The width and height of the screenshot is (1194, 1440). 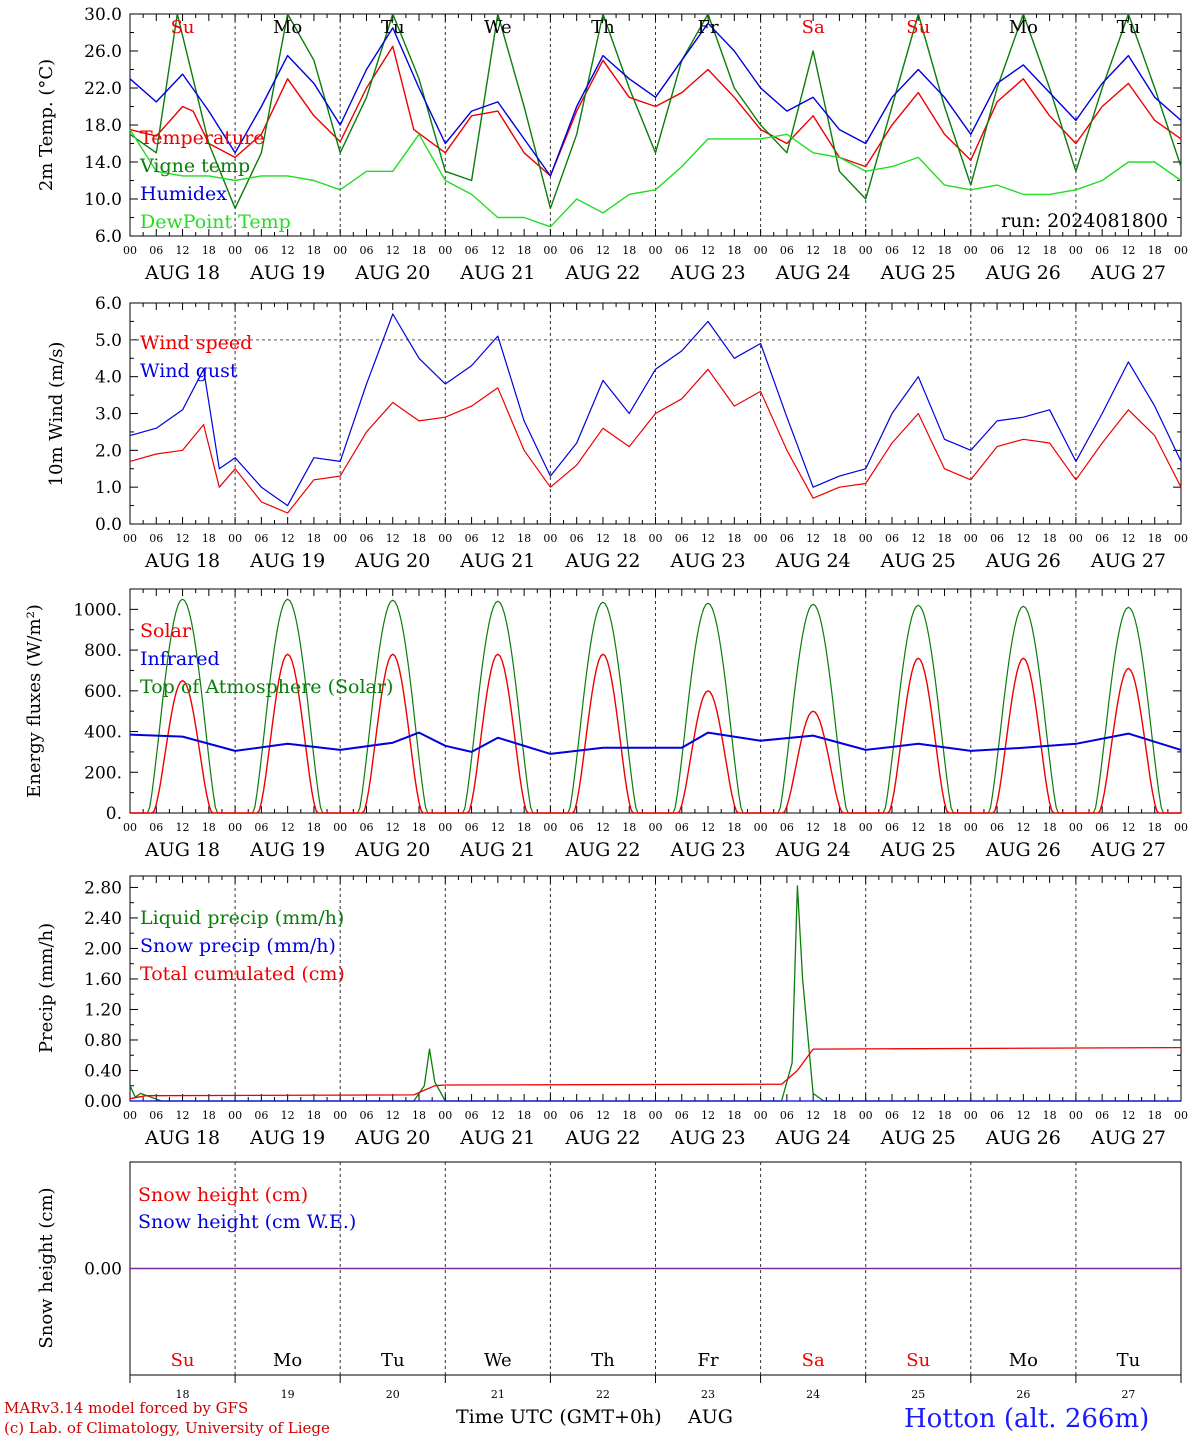 I want to click on y-tick-label: 0.0, so click(x=108, y=525).